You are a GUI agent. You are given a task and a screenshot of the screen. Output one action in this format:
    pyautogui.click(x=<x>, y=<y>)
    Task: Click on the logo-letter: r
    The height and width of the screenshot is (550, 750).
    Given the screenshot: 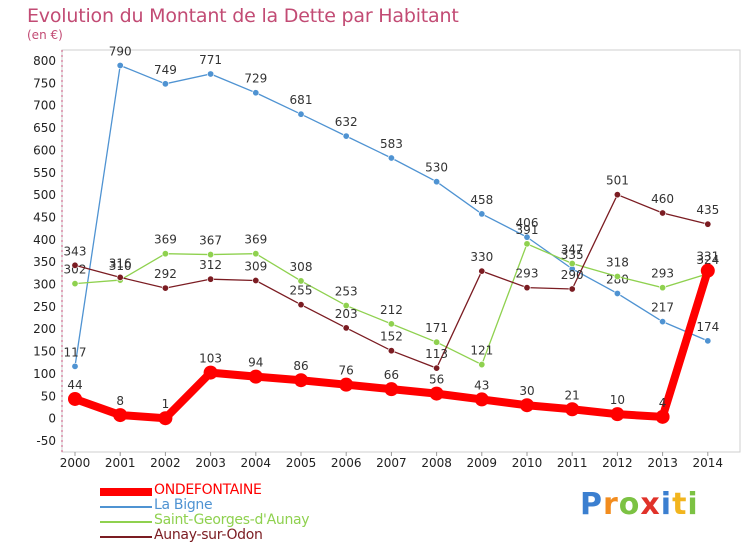 What is the action you would take?
    pyautogui.click(x=611, y=504)
    